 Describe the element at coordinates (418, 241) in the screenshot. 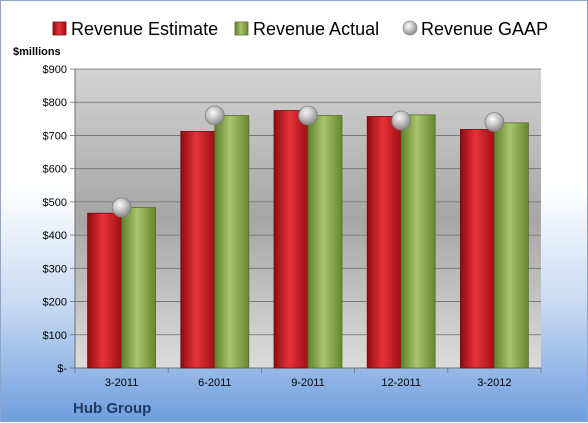

I see `bar-revenue-actual-12-2011` at that location.